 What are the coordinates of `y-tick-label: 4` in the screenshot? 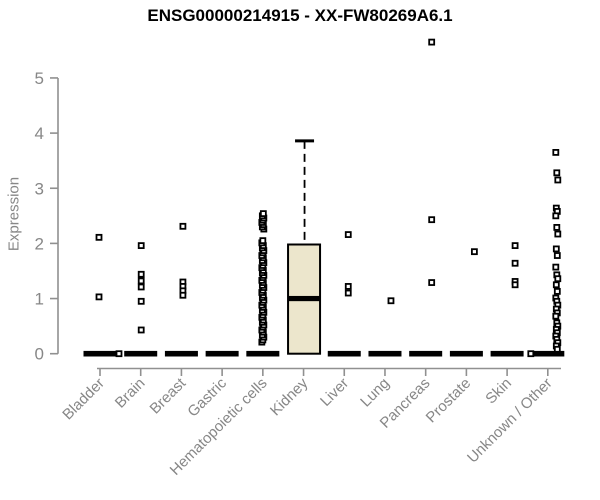 It's located at (39, 133).